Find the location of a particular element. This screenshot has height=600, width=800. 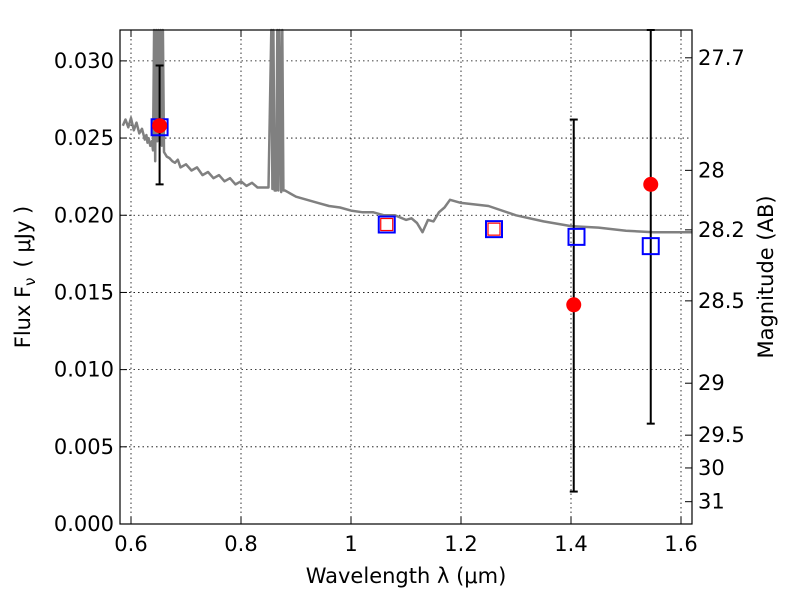

y-axis-label-left: Flux Fν ( μJy ) is located at coordinates (25, 277).